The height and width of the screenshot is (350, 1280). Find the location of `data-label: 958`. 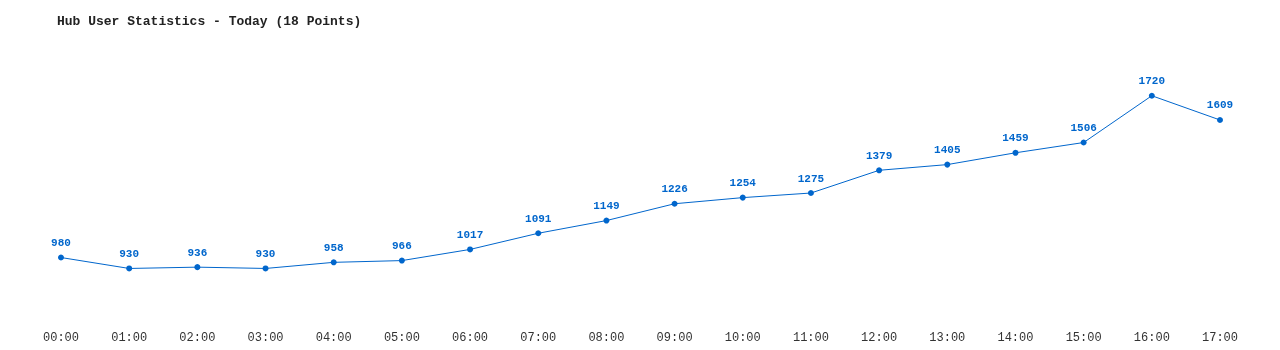

data-label: 958 is located at coordinates (333, 247).